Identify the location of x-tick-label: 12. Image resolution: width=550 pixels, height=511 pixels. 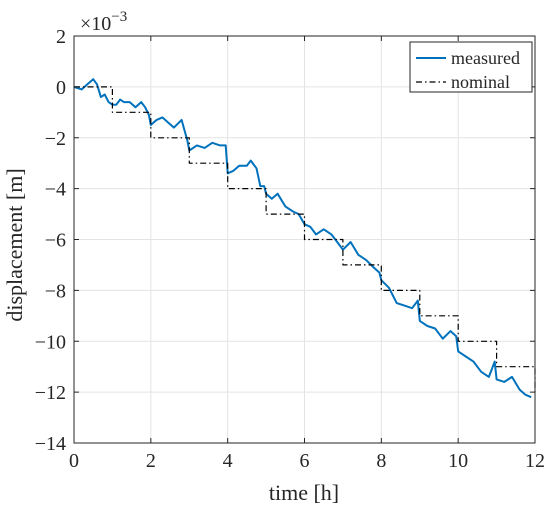
(535, 461).